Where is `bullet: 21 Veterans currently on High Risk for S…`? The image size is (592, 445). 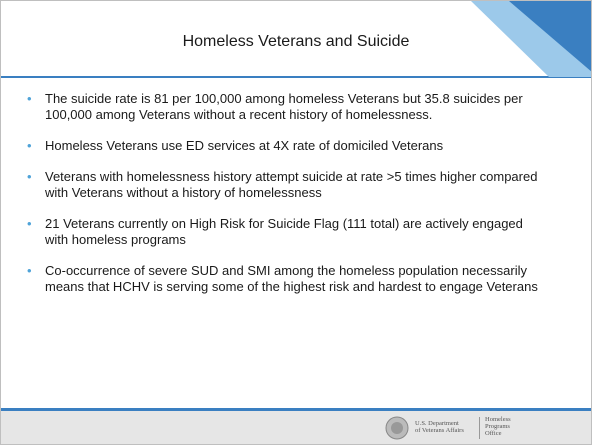 bullet: 21 Veterans currently on High Risk for S… is located at coordinates (287, 232).